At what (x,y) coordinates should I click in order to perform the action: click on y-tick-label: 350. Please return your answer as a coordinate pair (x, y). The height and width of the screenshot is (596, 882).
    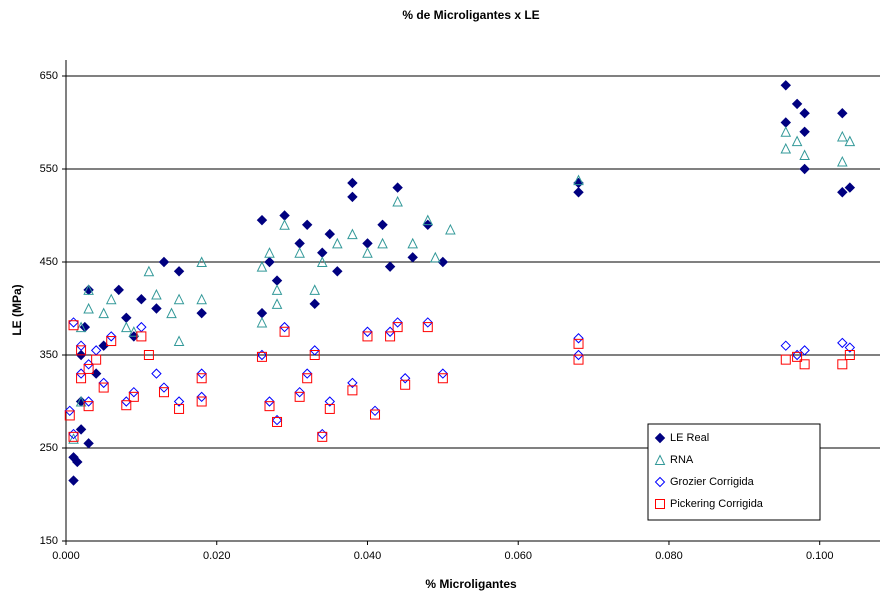
    Looking at the image, I should click on (49, 355).